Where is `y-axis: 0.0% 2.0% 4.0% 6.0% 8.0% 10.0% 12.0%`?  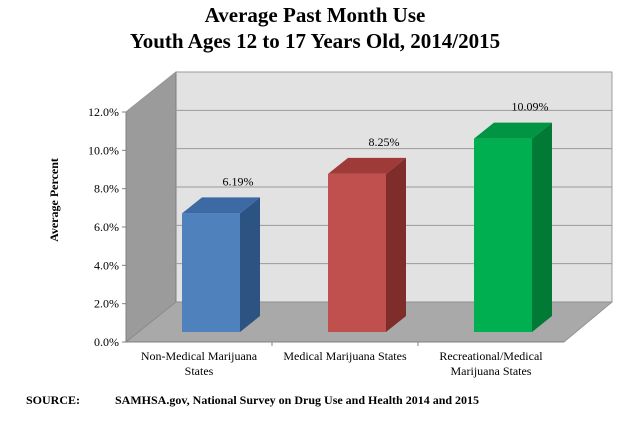 y-axis: 0.0% 2.0% 4.0% 6.0% 8.0% 10.0% 12.0% is located at coordinates (107, 227).